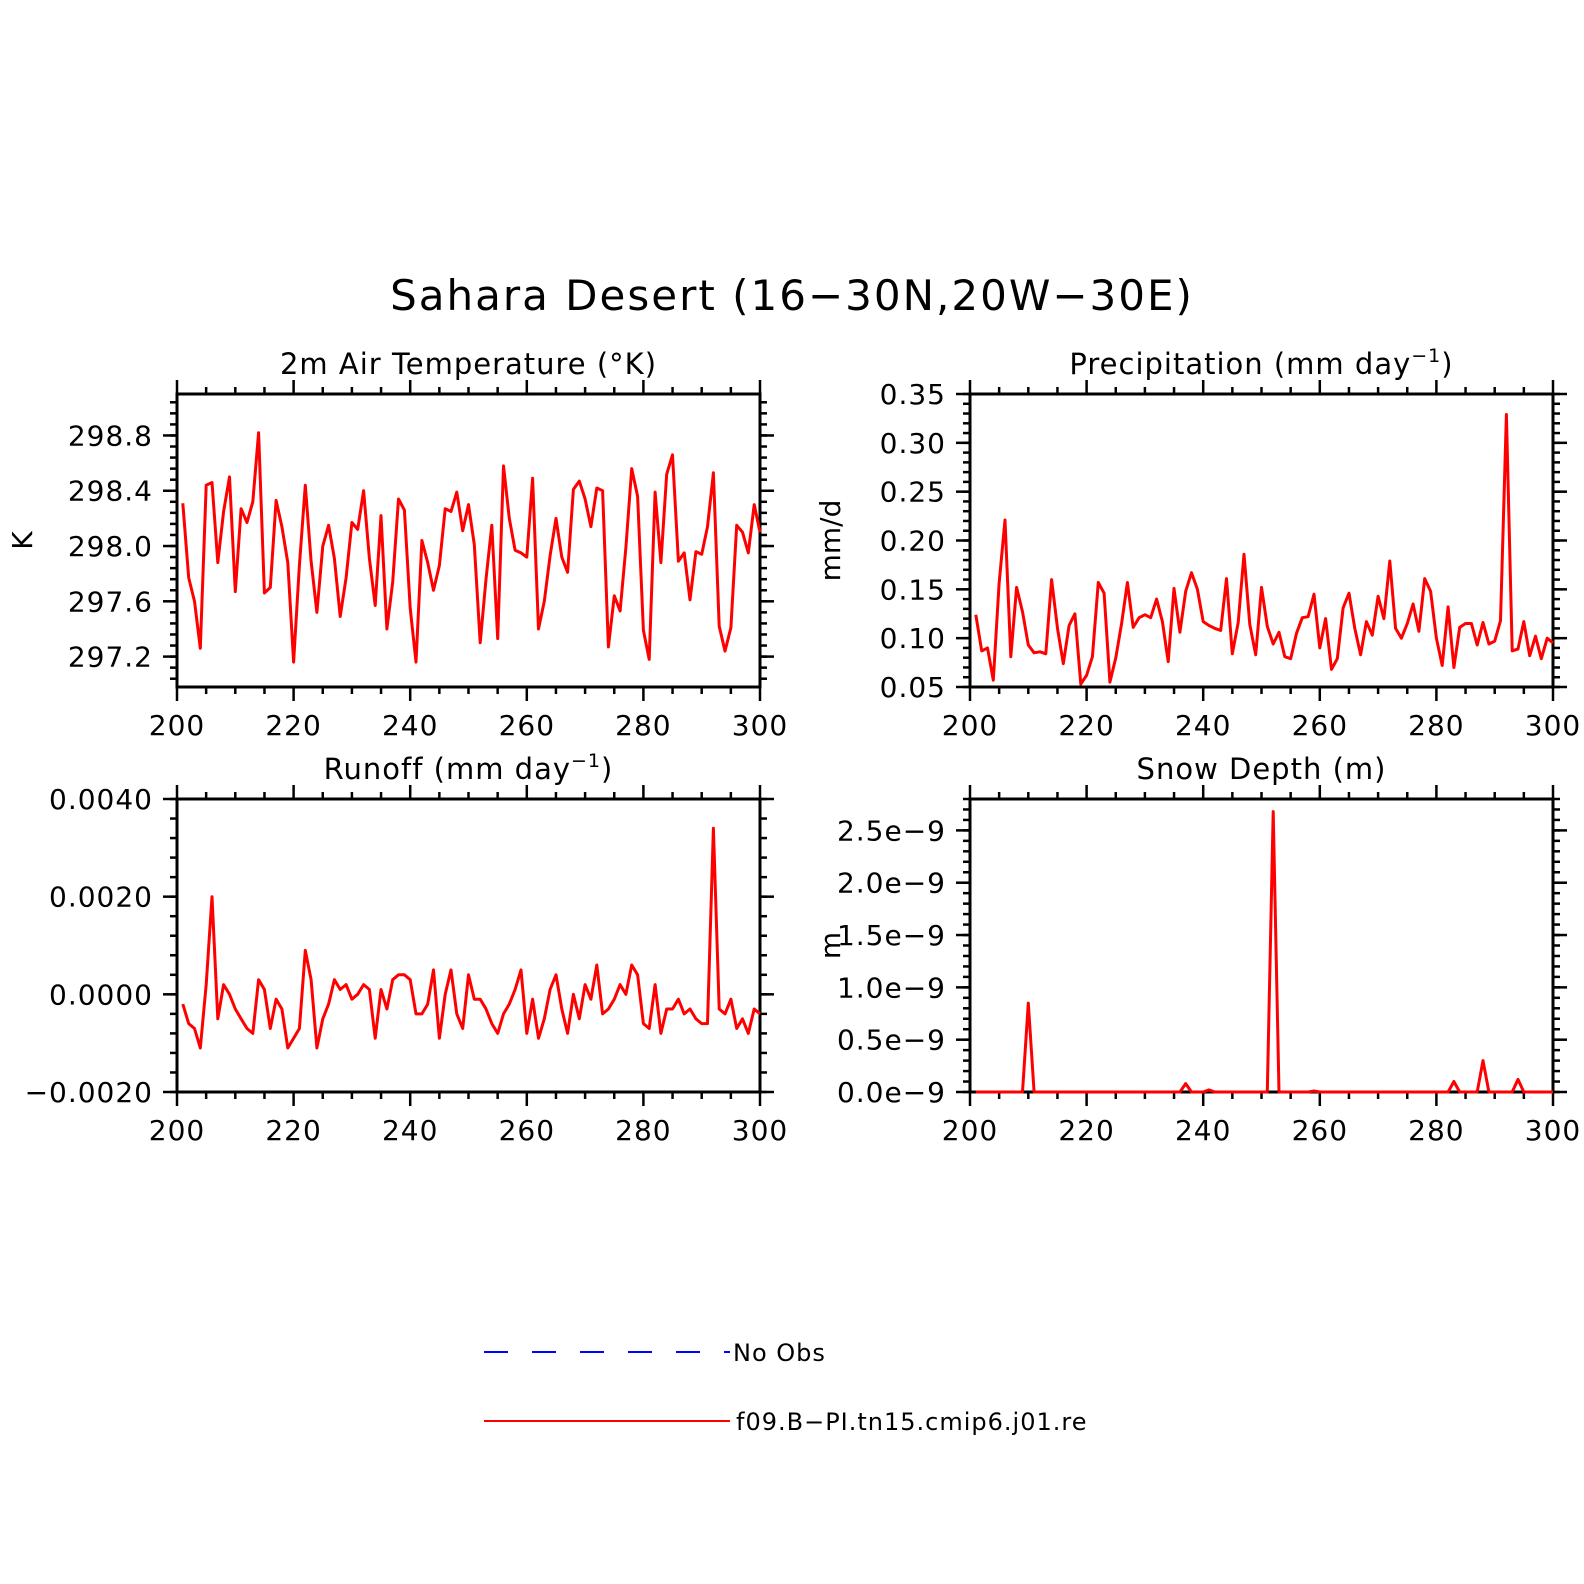  Describe the element at coordinates (830, 945) in the screenshot. I see `snow-depth-y-axis-label: m` at that location.